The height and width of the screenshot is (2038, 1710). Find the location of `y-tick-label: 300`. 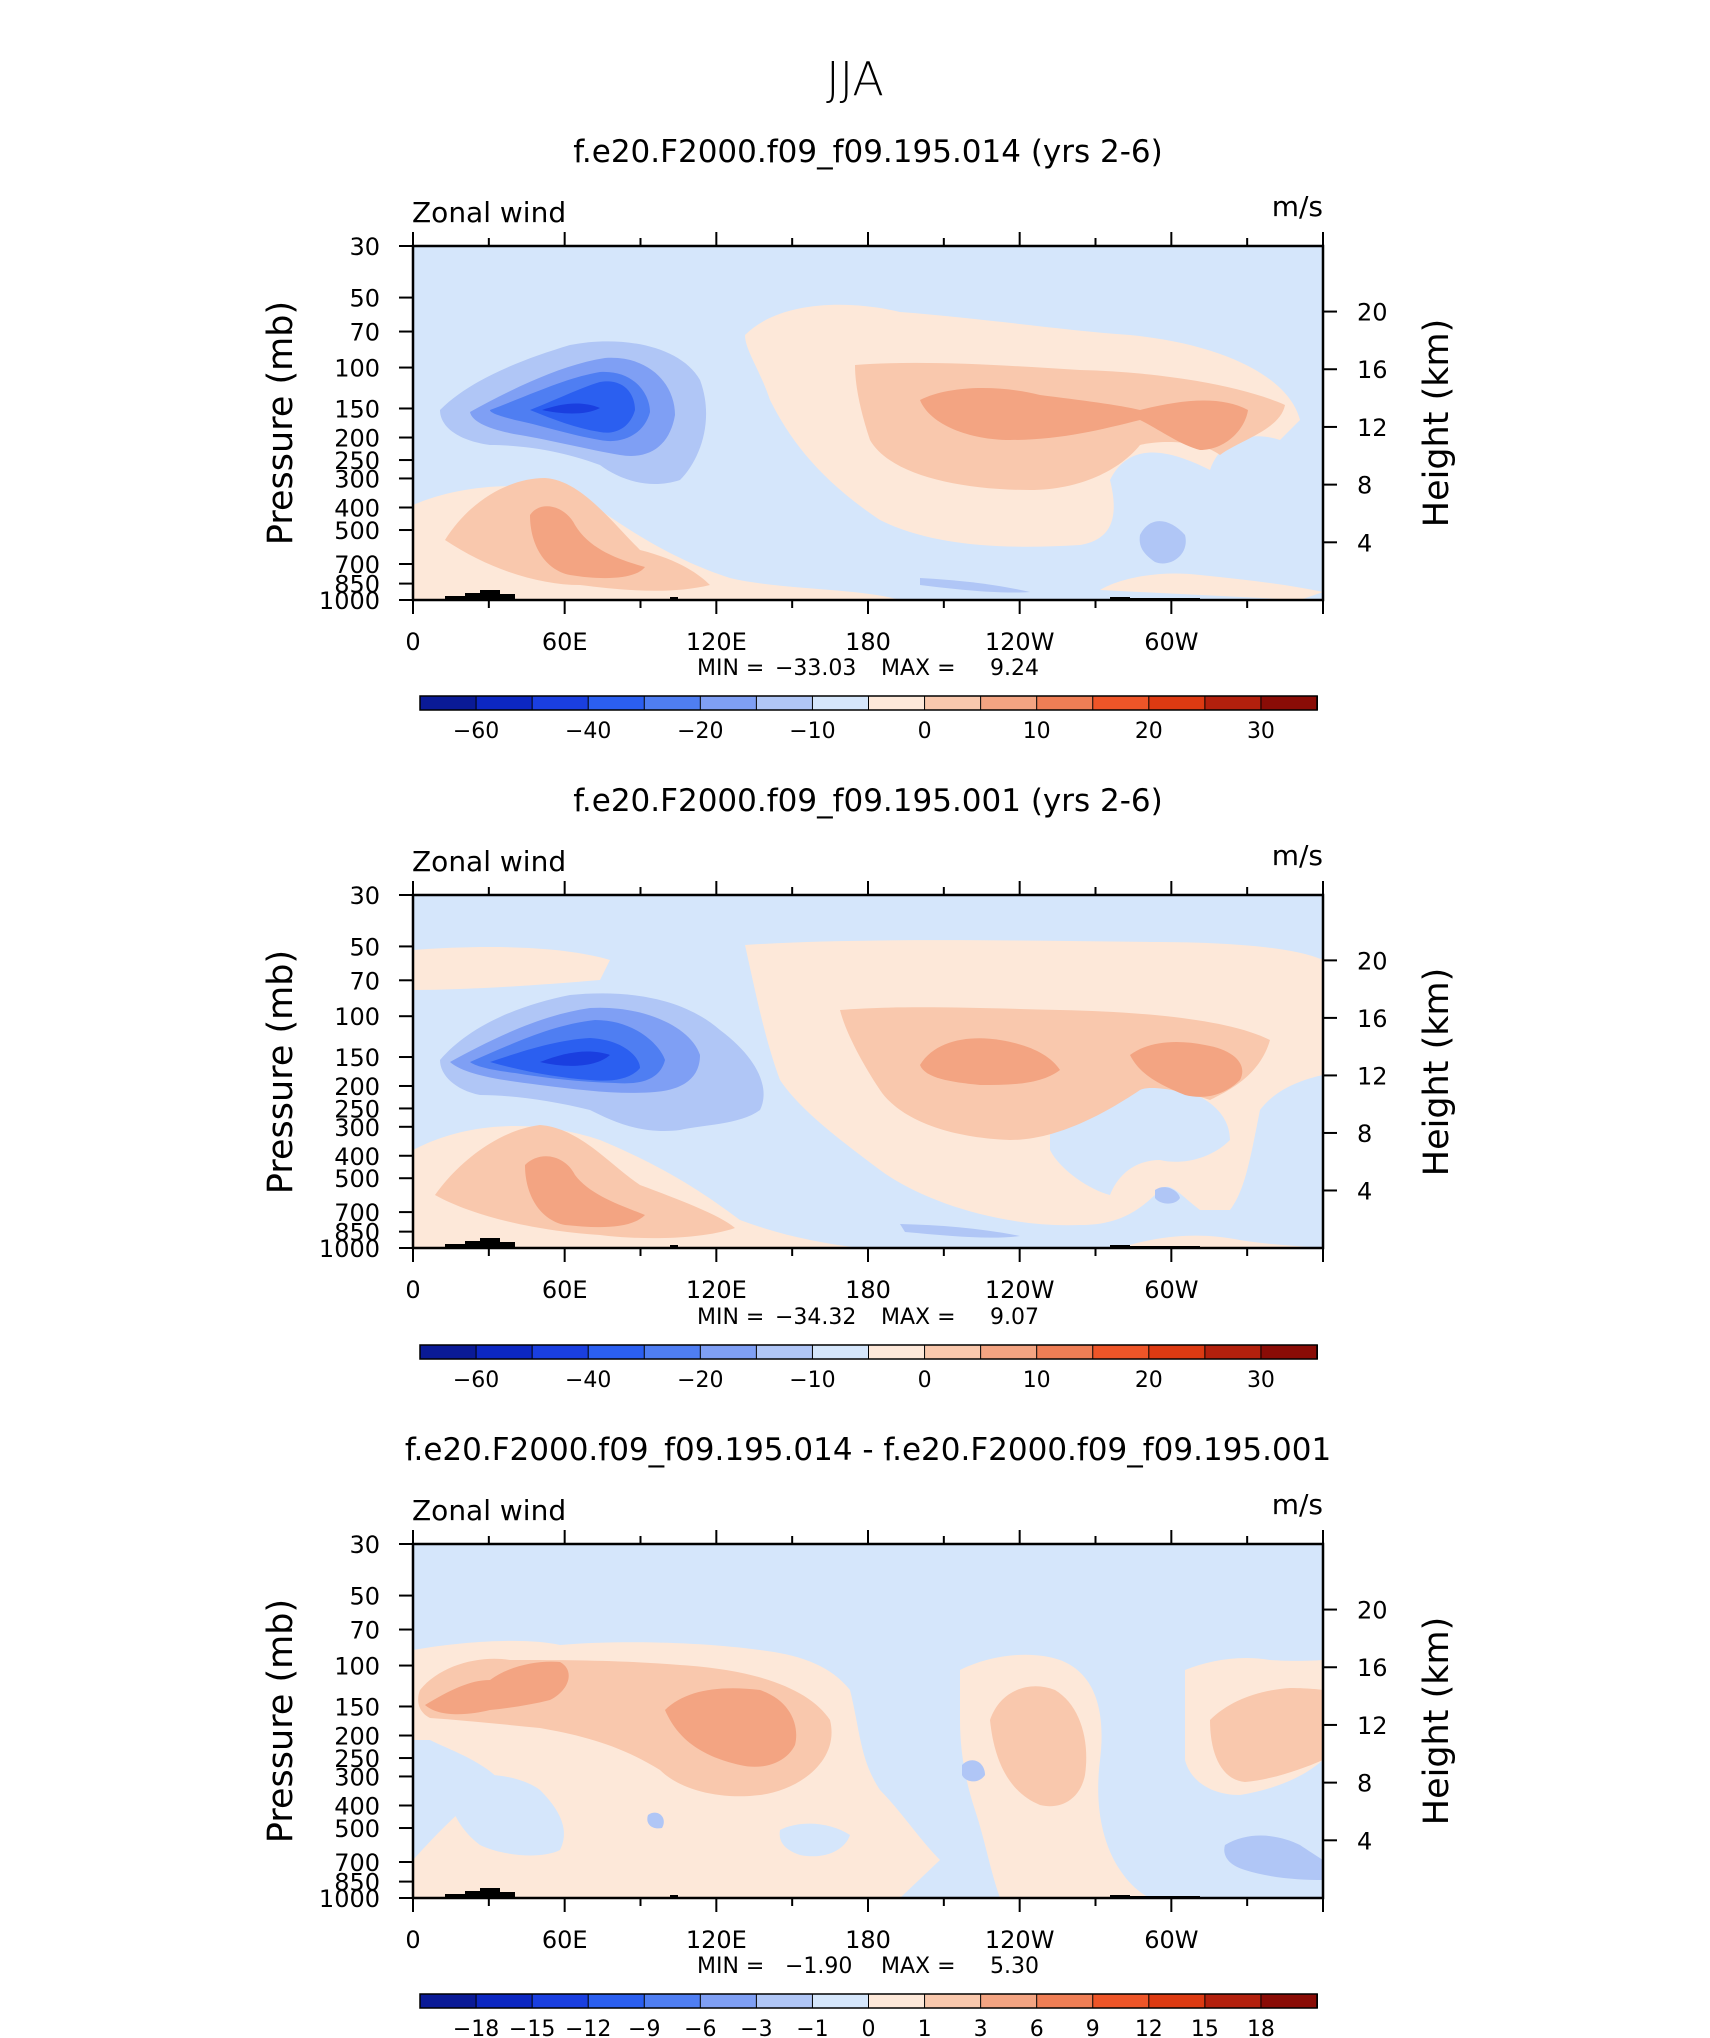

y-tick-label: 300 is located at coordinates (357, 479).